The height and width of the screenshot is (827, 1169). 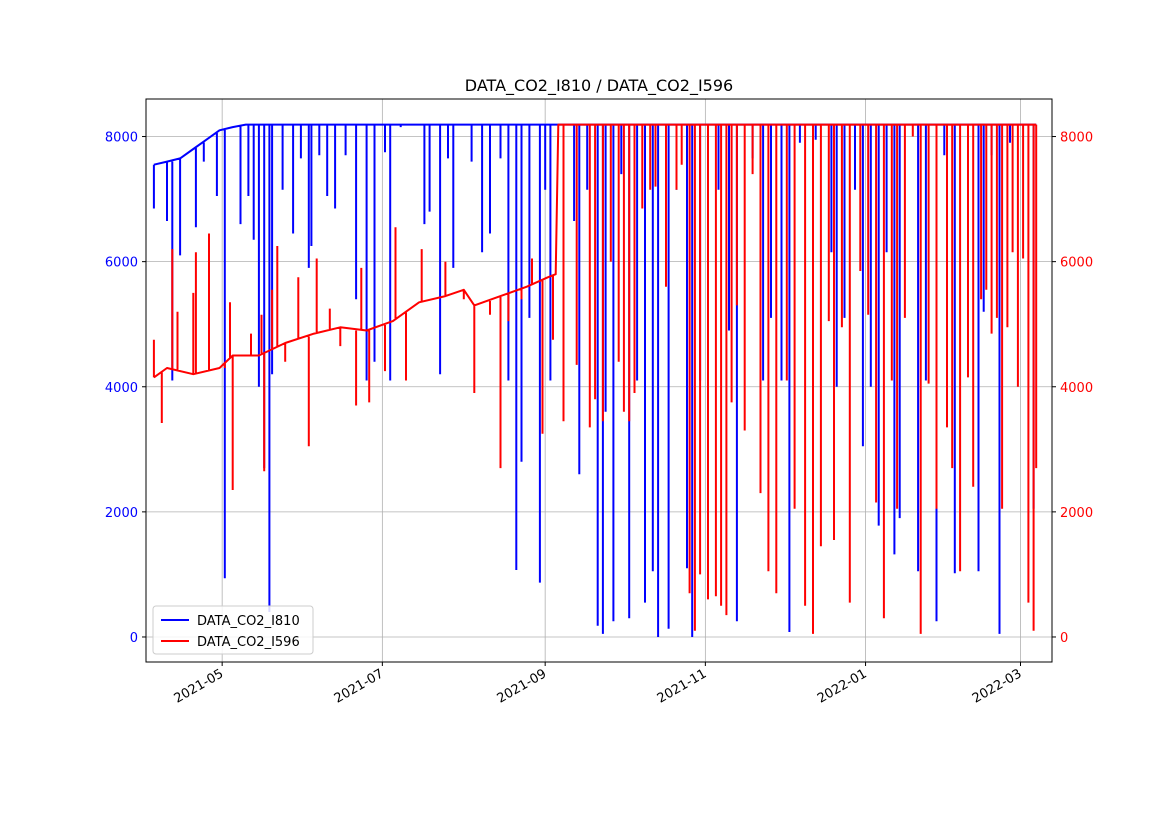 What do you see at coordinates (121, 138) in the screenshot?
I see `y-left-tick-label: 8000` at bounding box center [121, 138].